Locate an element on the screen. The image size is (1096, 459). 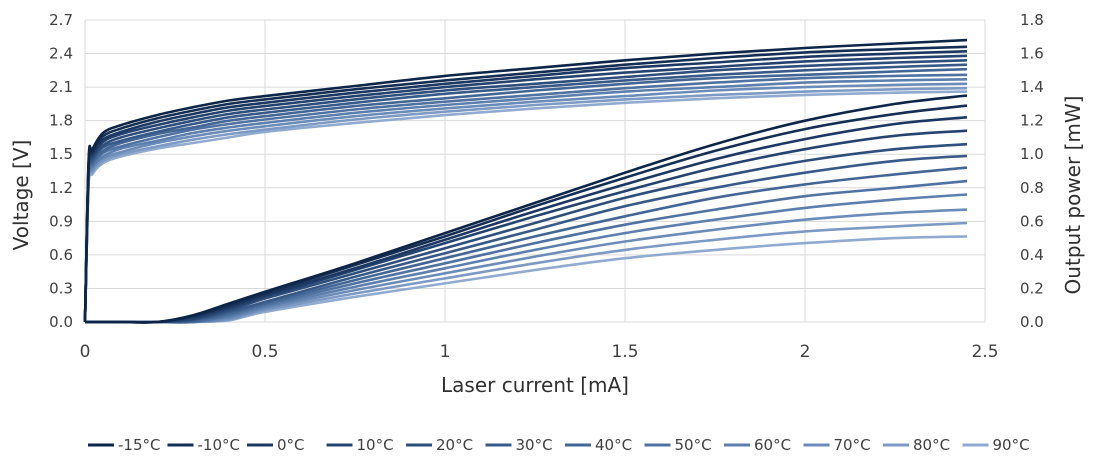
x-tick-label: 0 is located at coordinates (85, 352).